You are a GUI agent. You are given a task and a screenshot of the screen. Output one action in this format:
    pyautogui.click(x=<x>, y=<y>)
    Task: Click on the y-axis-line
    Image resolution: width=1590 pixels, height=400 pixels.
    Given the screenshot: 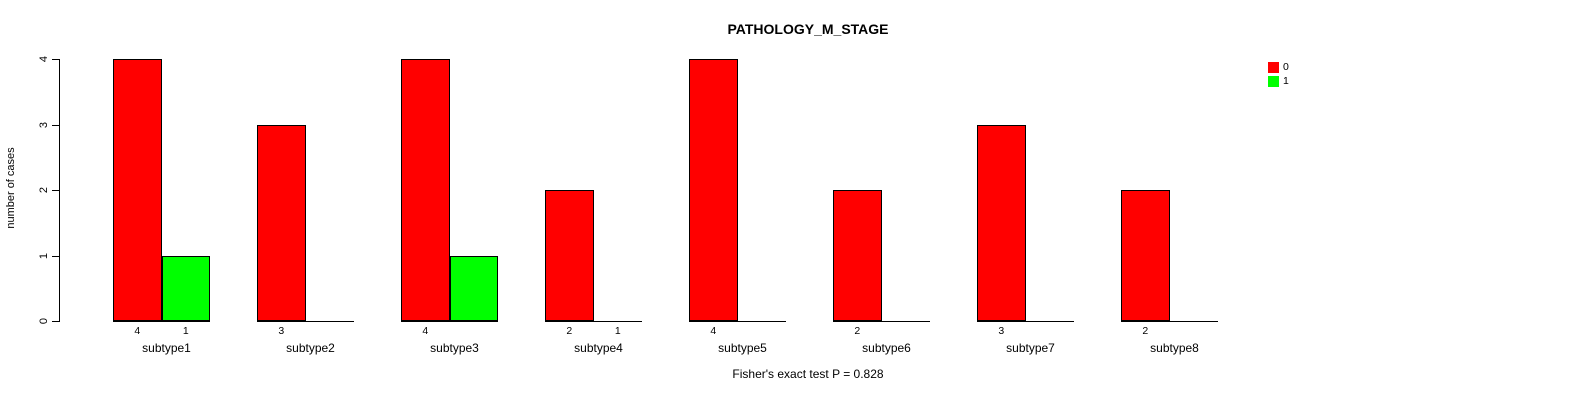 What is the action you would take?
    pyautogui.click(x=59, y=190)
    